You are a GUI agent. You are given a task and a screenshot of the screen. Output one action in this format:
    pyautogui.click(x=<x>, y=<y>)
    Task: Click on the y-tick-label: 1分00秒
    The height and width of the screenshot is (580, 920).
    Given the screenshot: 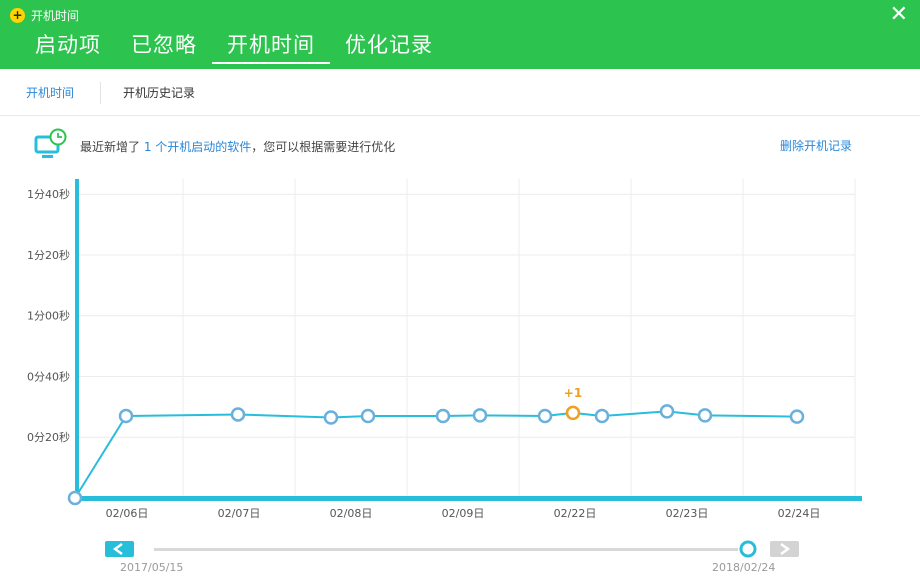 What is the action you would take?
    pyautogui.click(x=48, y=316)
    